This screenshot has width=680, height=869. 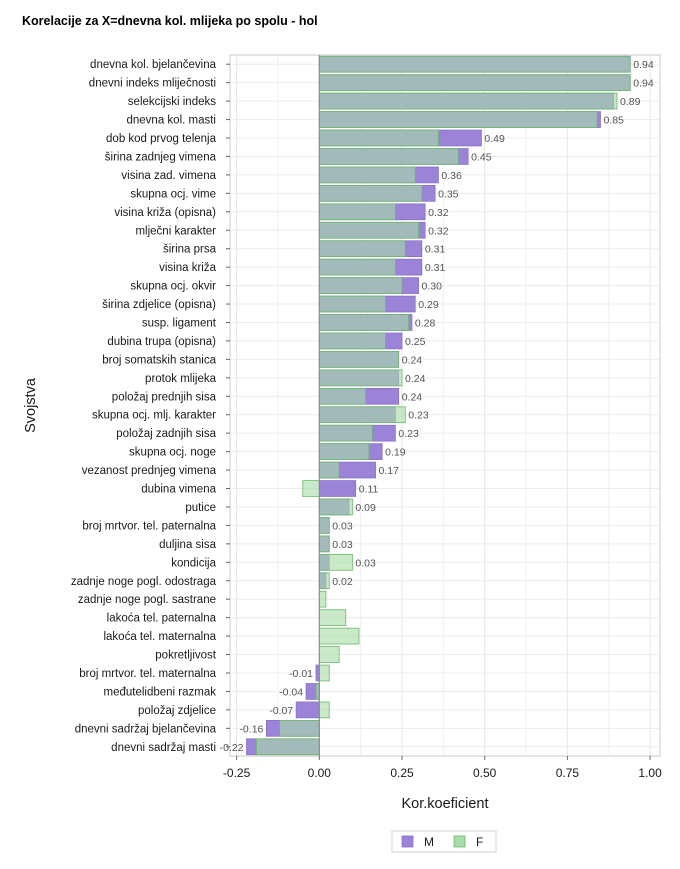 What do you see at coordinates (342, 582) in the screenshot?
I see `value-label: 0.02` at bounding box center [342, 582].